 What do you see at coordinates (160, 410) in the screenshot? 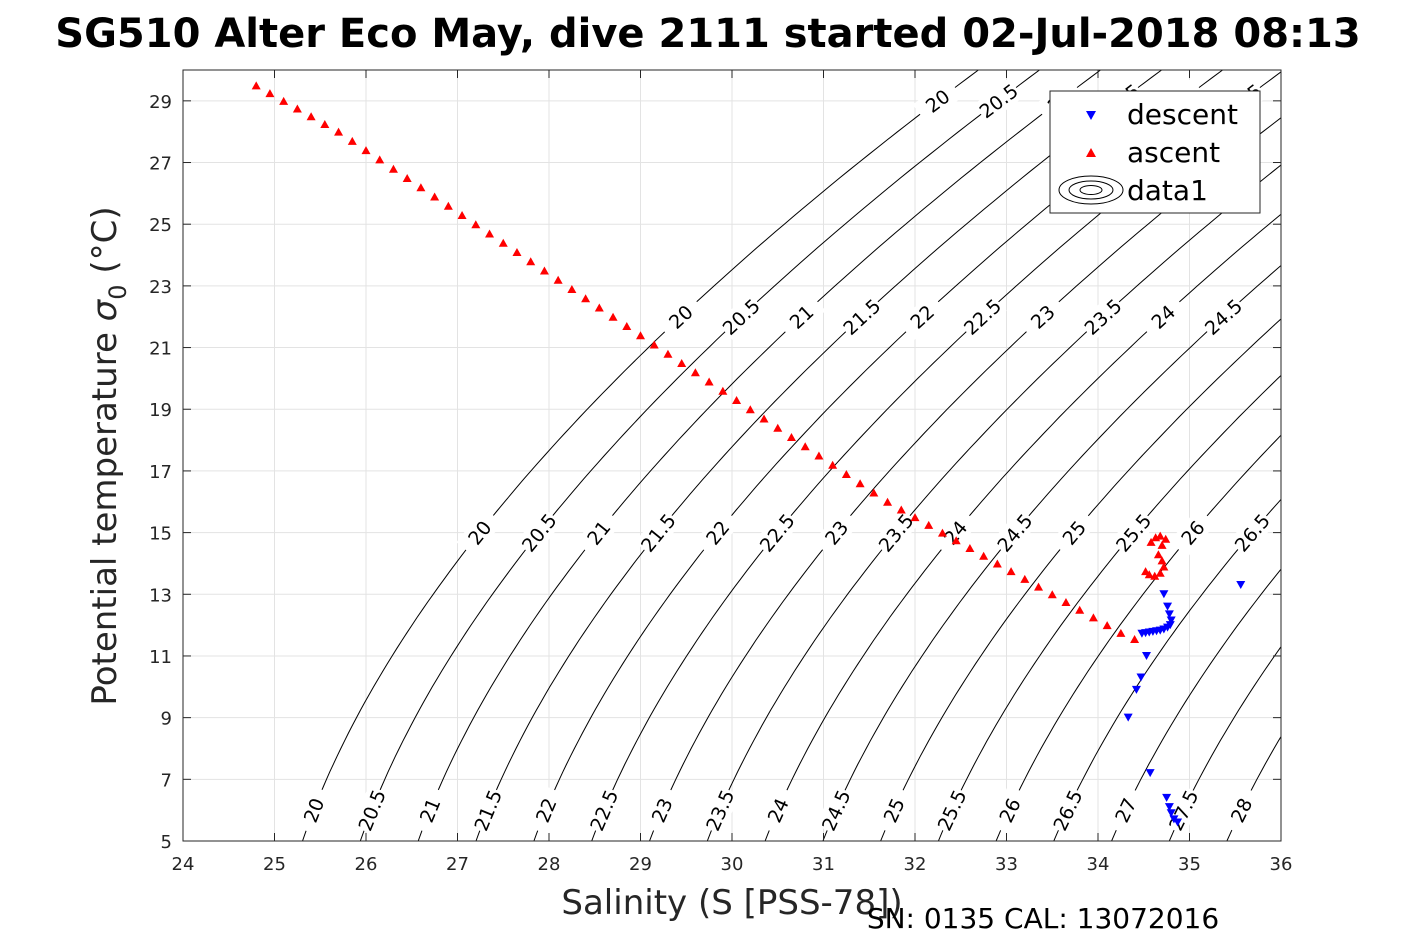
I see `y-tick-label: 19` at bounding box center [160, 410].